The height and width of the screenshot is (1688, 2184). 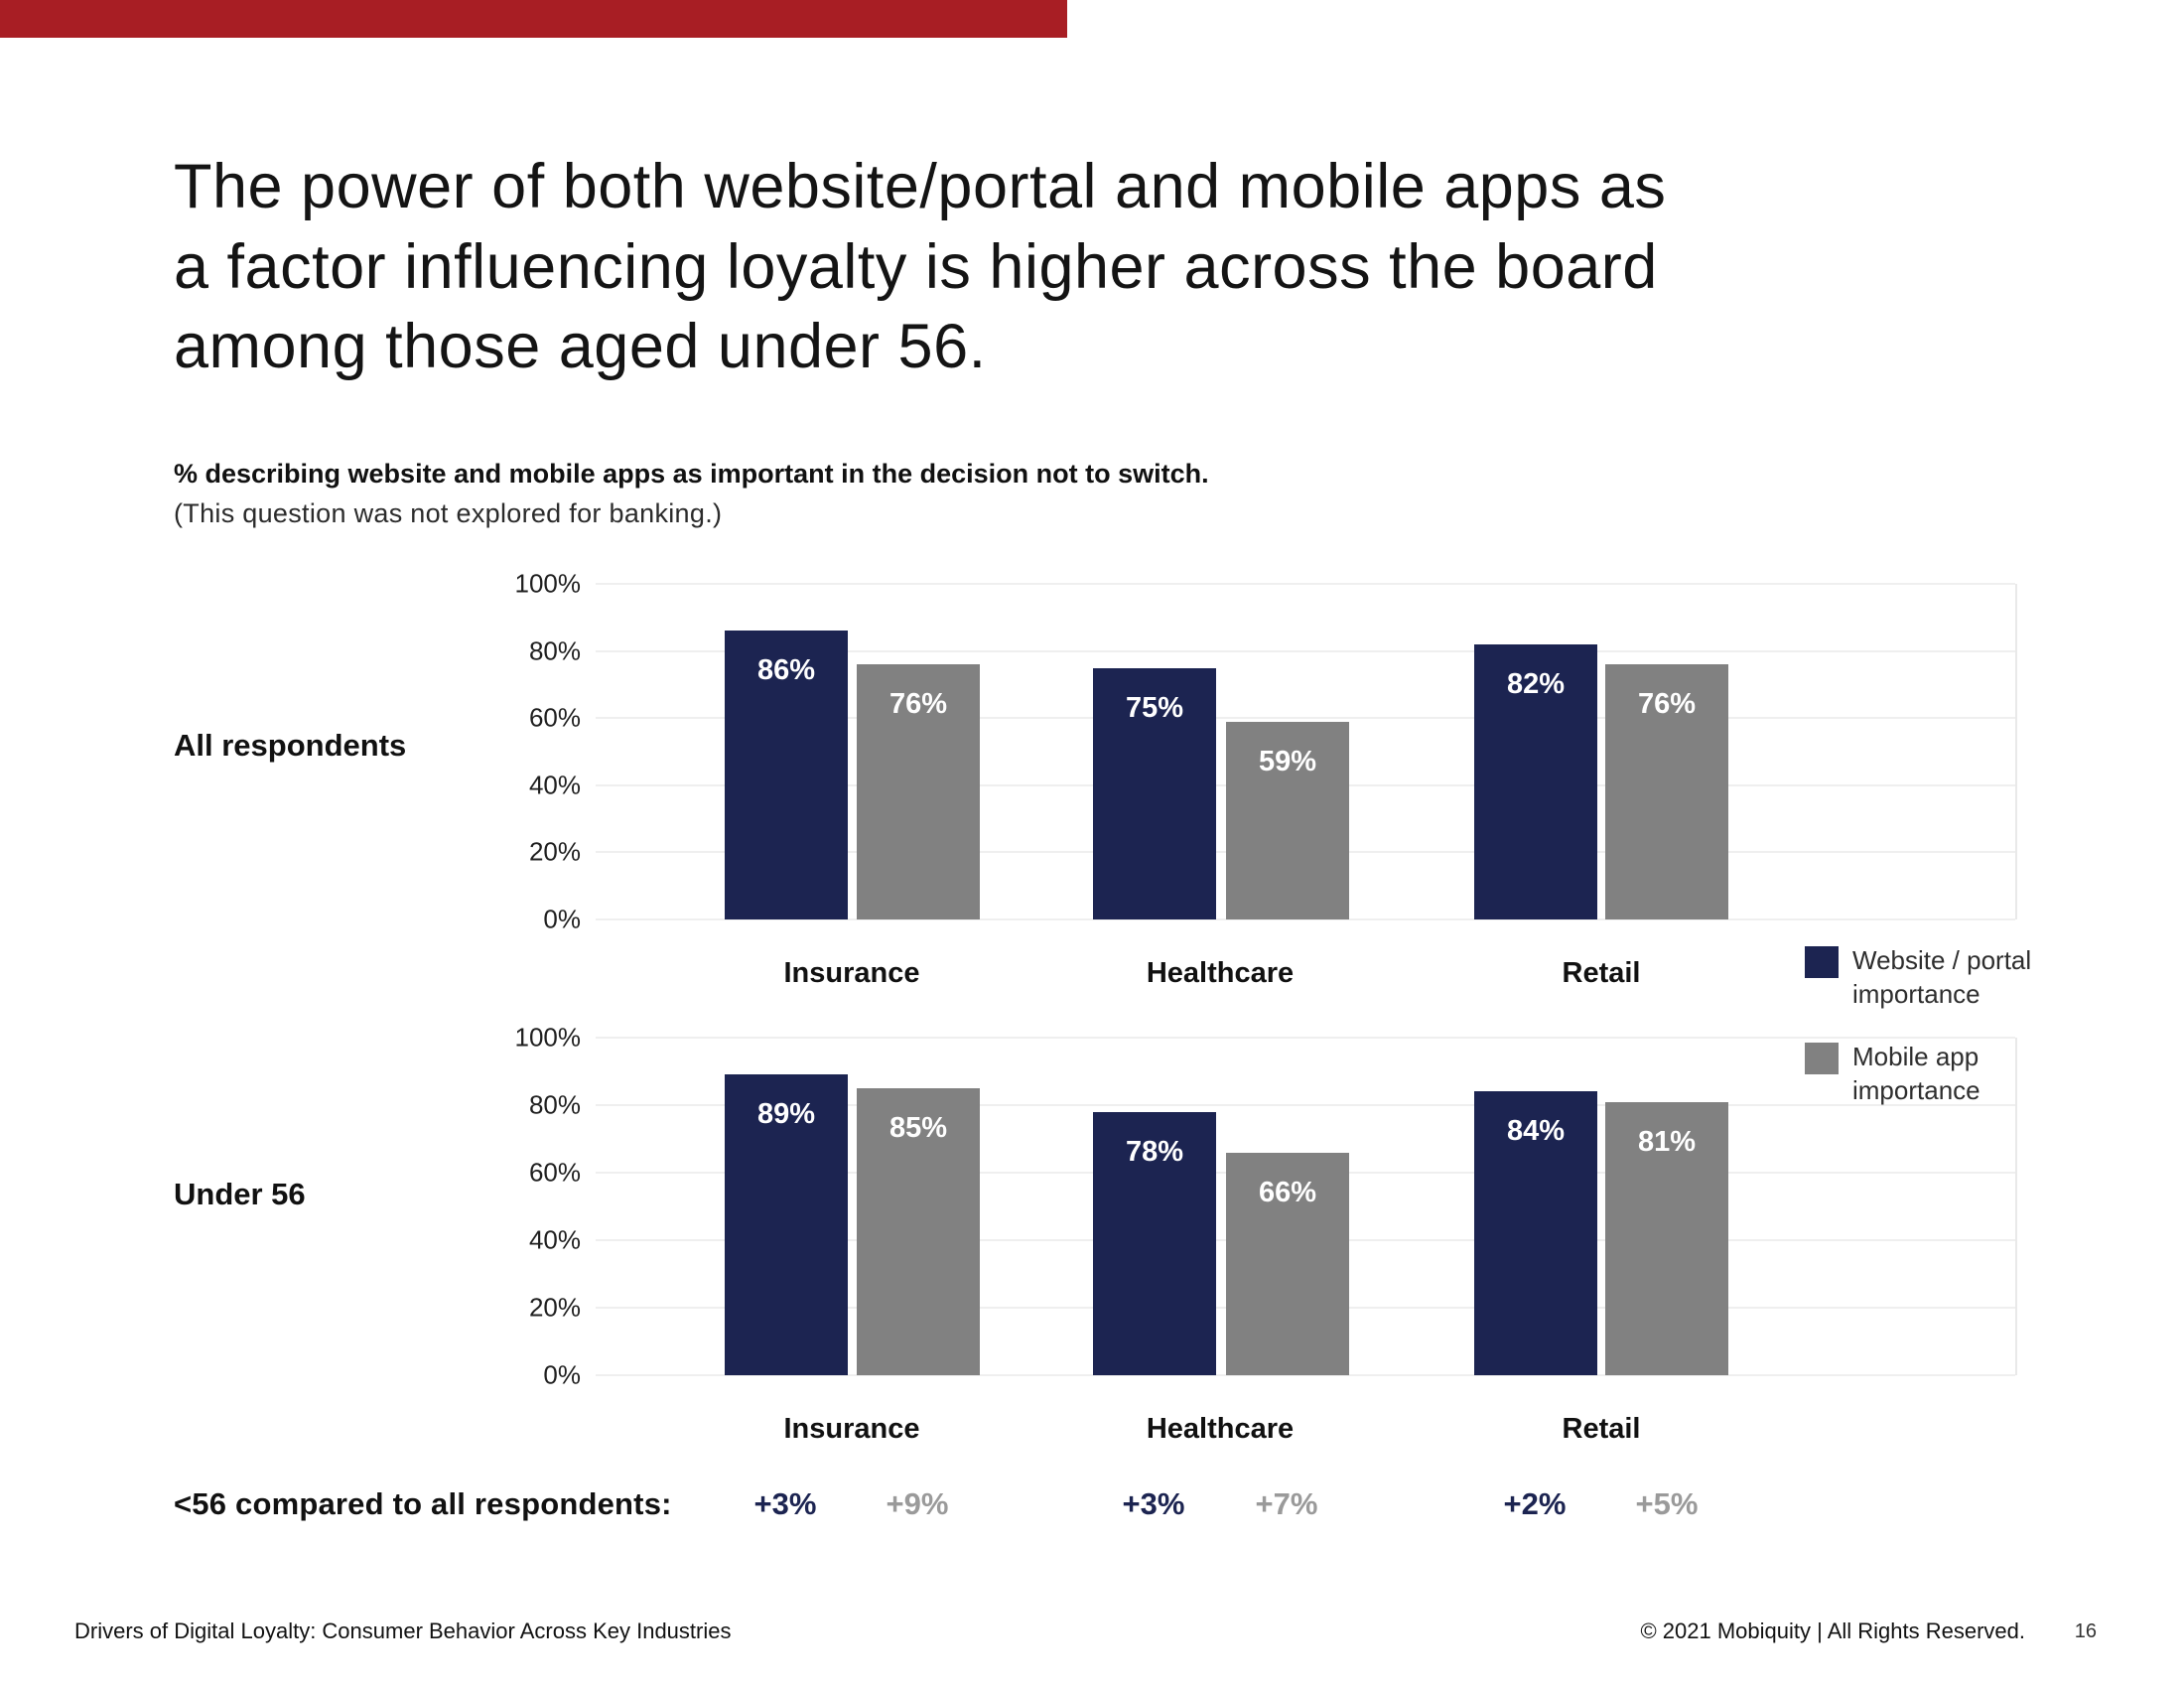 I want to click on bar-value-label: 86%, so click(x=786, y=670).